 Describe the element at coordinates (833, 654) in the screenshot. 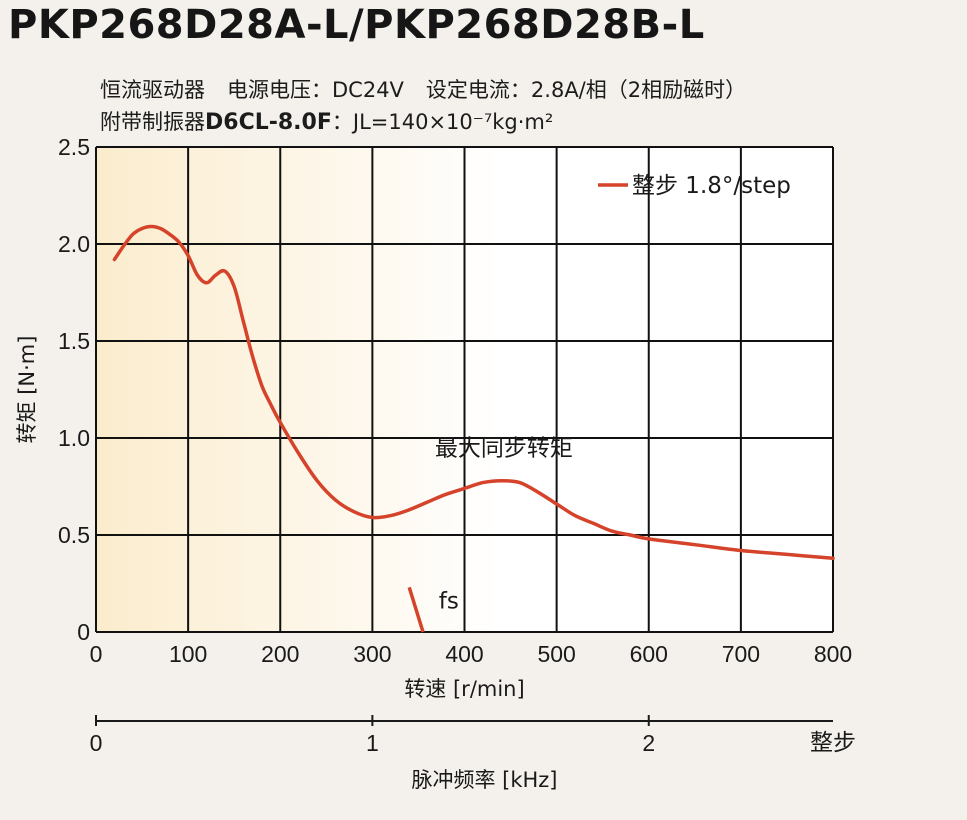

I see `x-tick-label: 800` at that location.